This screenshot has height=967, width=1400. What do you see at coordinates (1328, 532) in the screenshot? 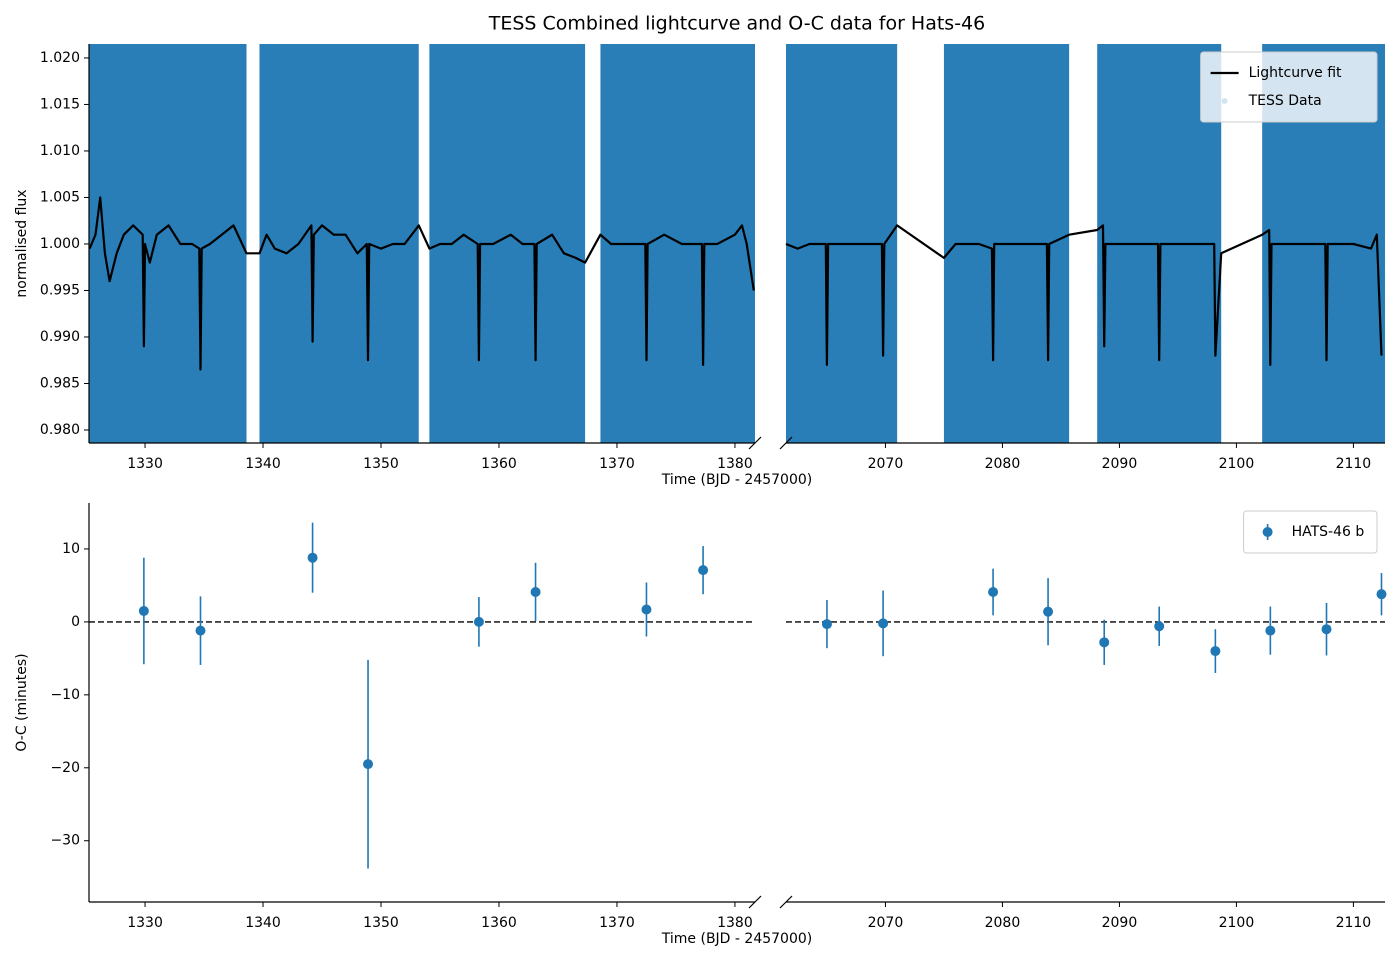
I see `legend-label: HATS-46 b` at bounding box center [1328, 532].